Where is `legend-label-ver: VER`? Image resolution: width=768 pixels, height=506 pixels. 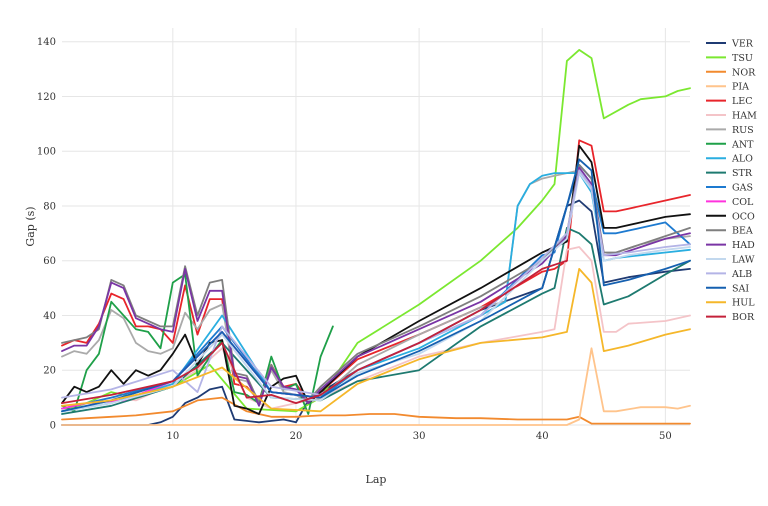
legend-label-ver: VER is located at coordinates (742, 44).